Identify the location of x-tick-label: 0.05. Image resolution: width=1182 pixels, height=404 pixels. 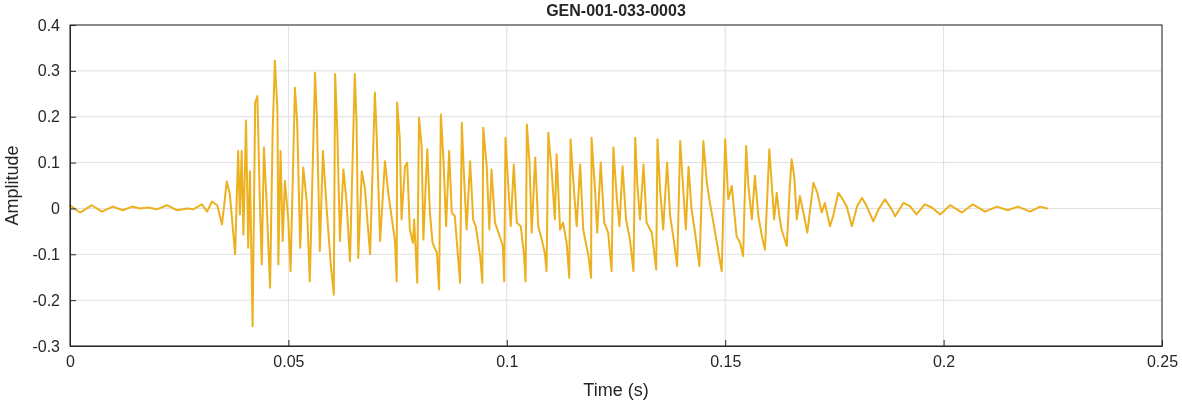
(289, 362).